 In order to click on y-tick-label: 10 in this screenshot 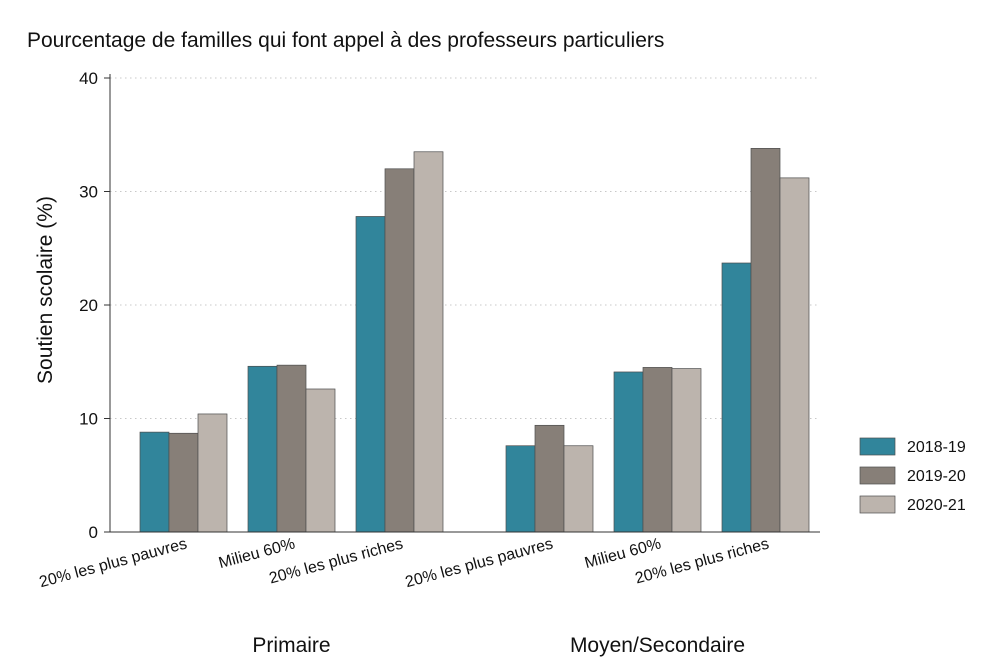, I will do `click(88, 419)`.